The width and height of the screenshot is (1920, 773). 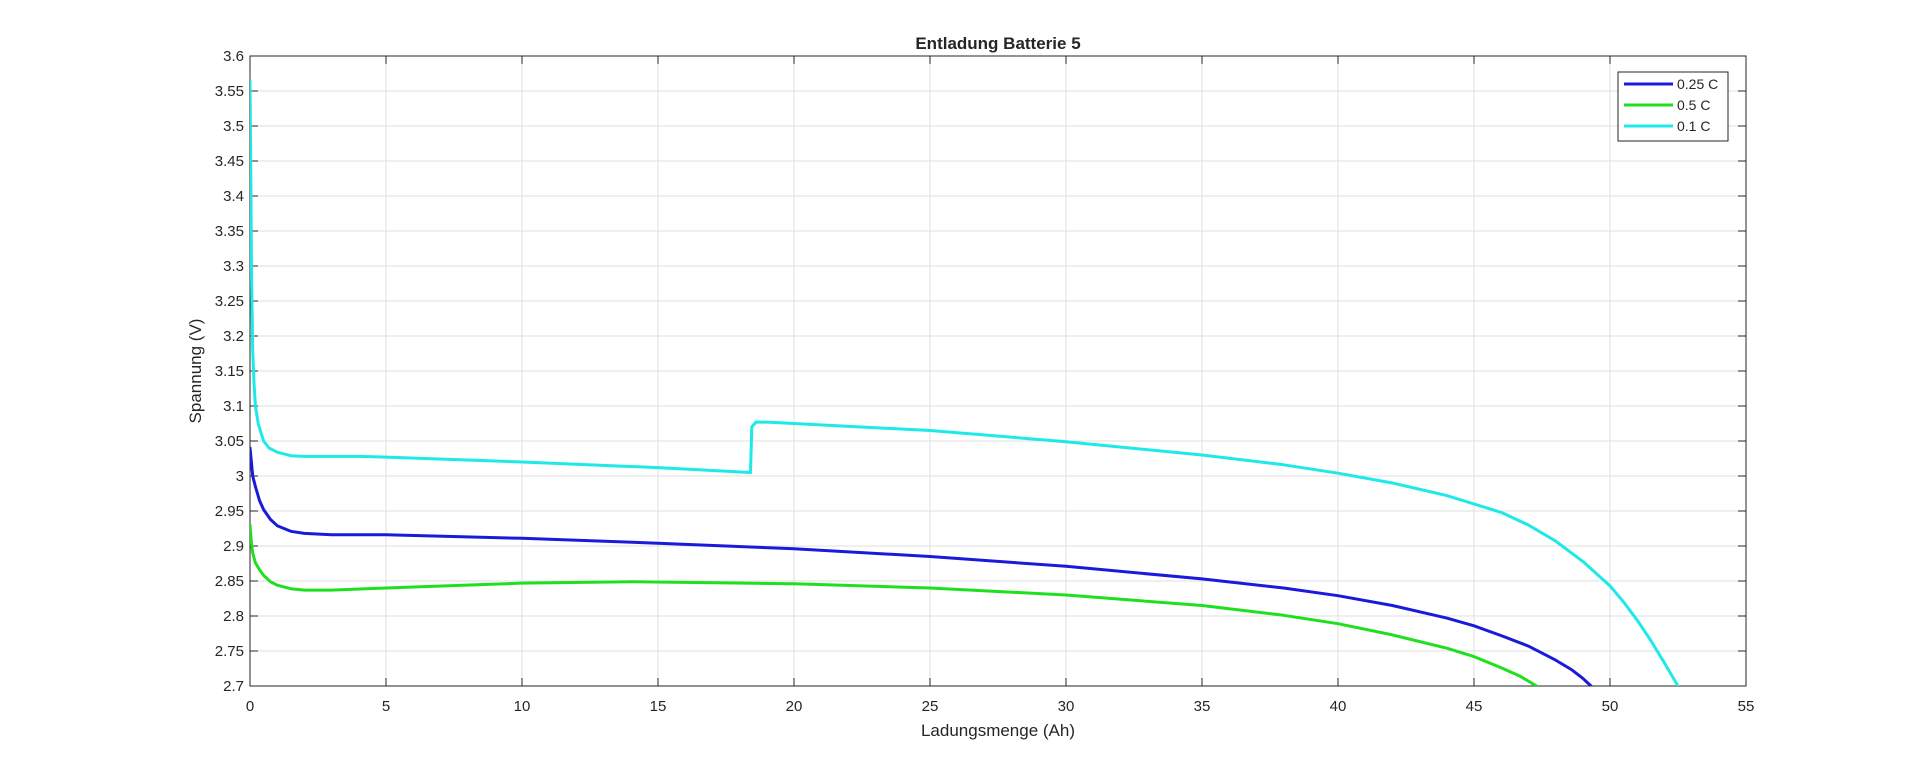 What do you see at coordinates (522, 706) in the screenshot?
I see `x-tick-label: 10` at bounding box center [522, 706].